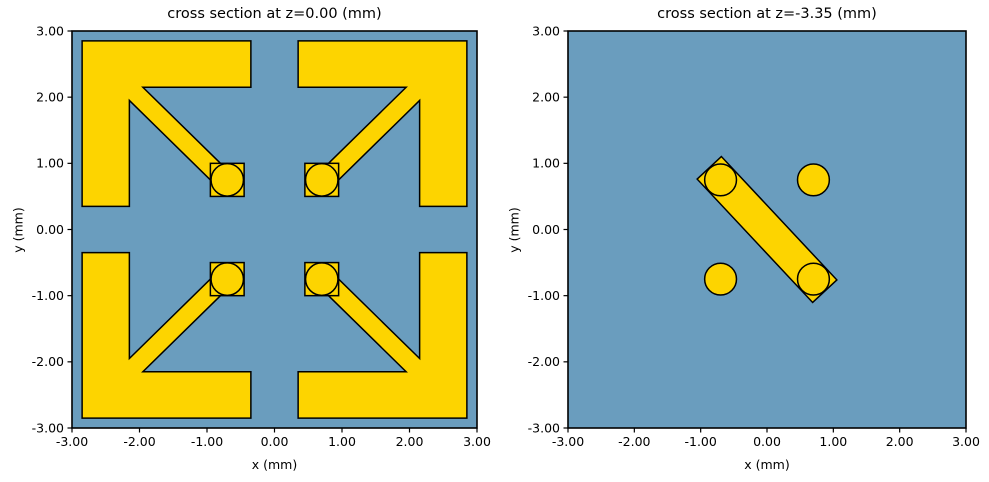 The height and width of the screenshot is (482, 989). What do you see at coordinates (767, 229) in the screenshot?
I see `diagonal-bar` at bounding box center [767, 229].